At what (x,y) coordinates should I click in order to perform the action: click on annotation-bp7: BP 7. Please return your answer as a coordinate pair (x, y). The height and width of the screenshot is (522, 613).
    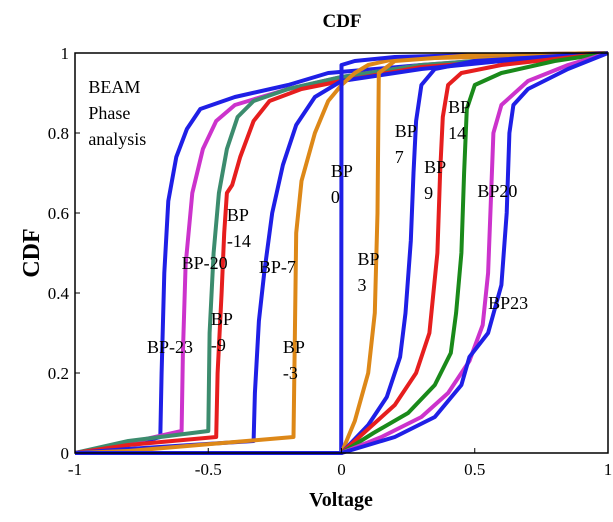
    Looking at the image, I should click on (406, 144).